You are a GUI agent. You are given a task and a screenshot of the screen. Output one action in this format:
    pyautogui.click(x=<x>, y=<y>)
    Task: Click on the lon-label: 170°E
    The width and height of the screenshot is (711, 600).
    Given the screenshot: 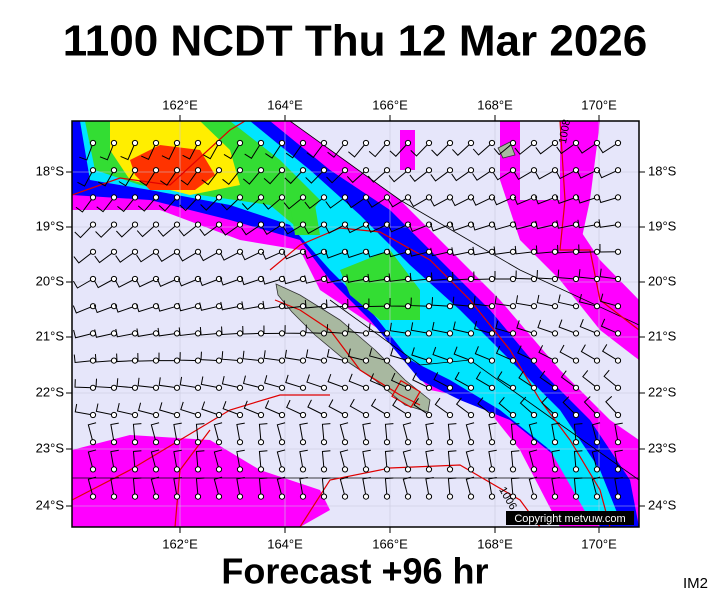 What is the action you would take?
    pyautogui.click(x=599, y=543)
    